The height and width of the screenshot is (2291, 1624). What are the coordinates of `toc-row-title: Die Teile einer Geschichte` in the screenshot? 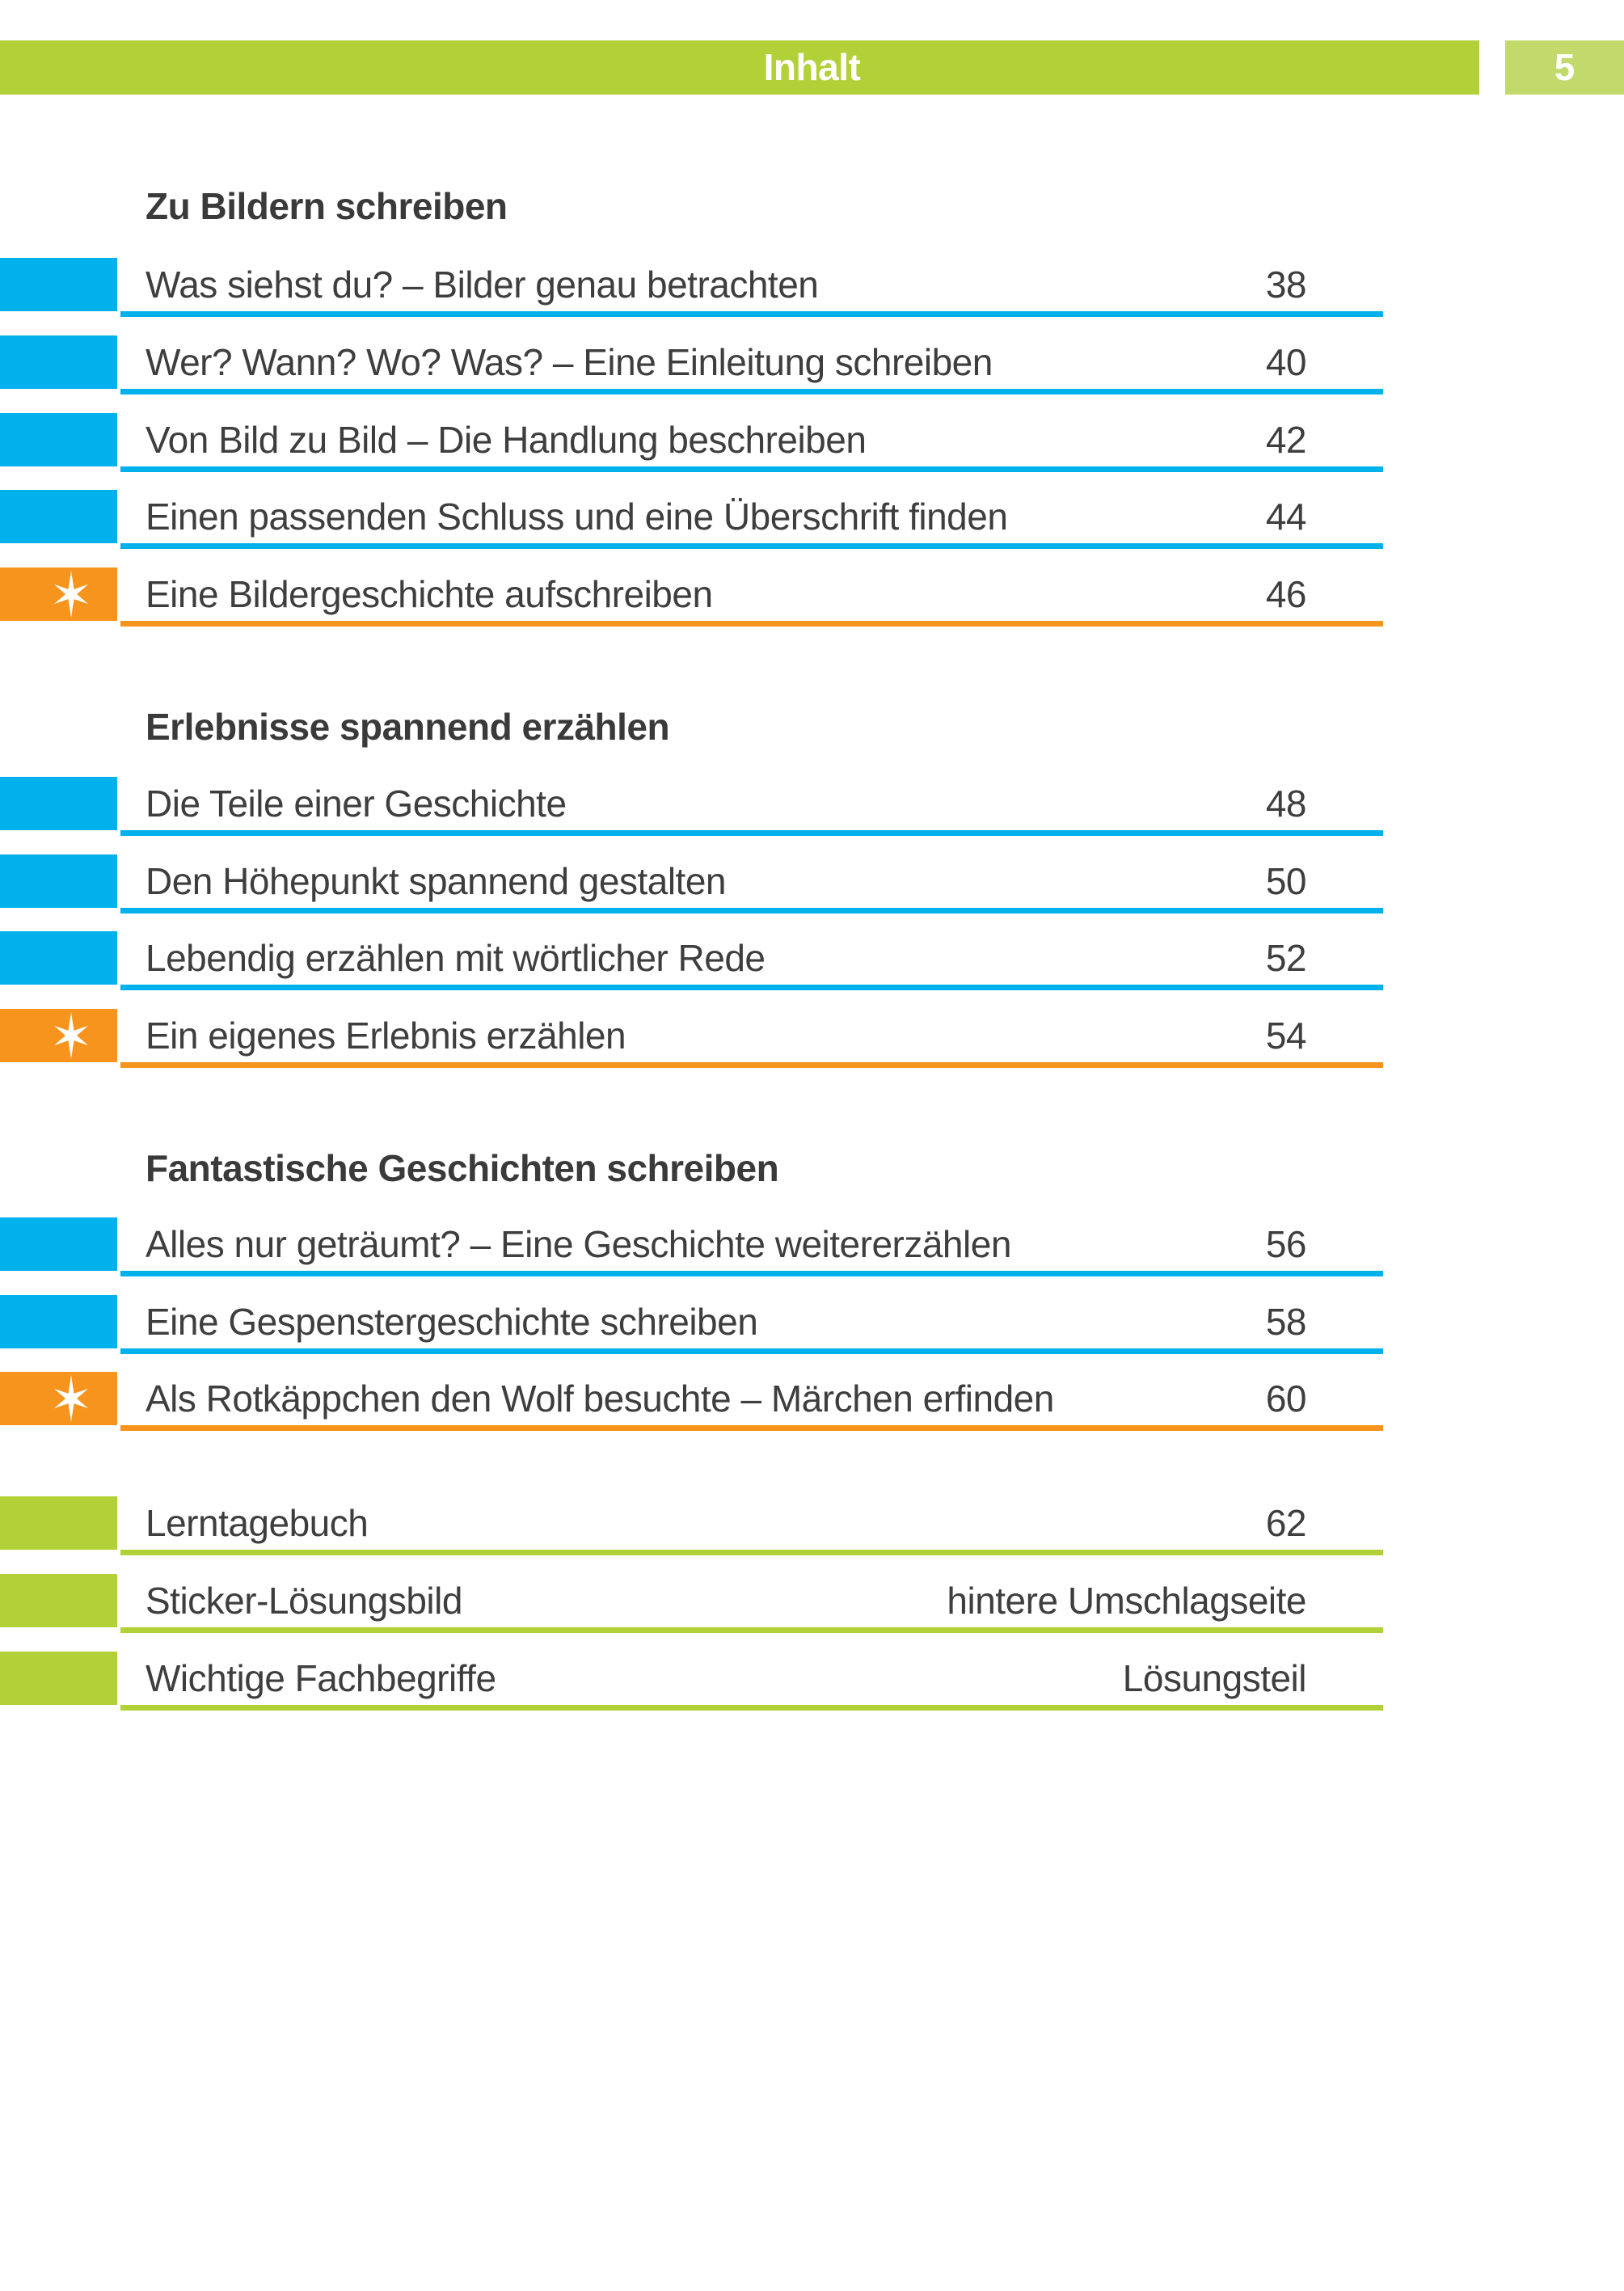 It's located at (356, 804).